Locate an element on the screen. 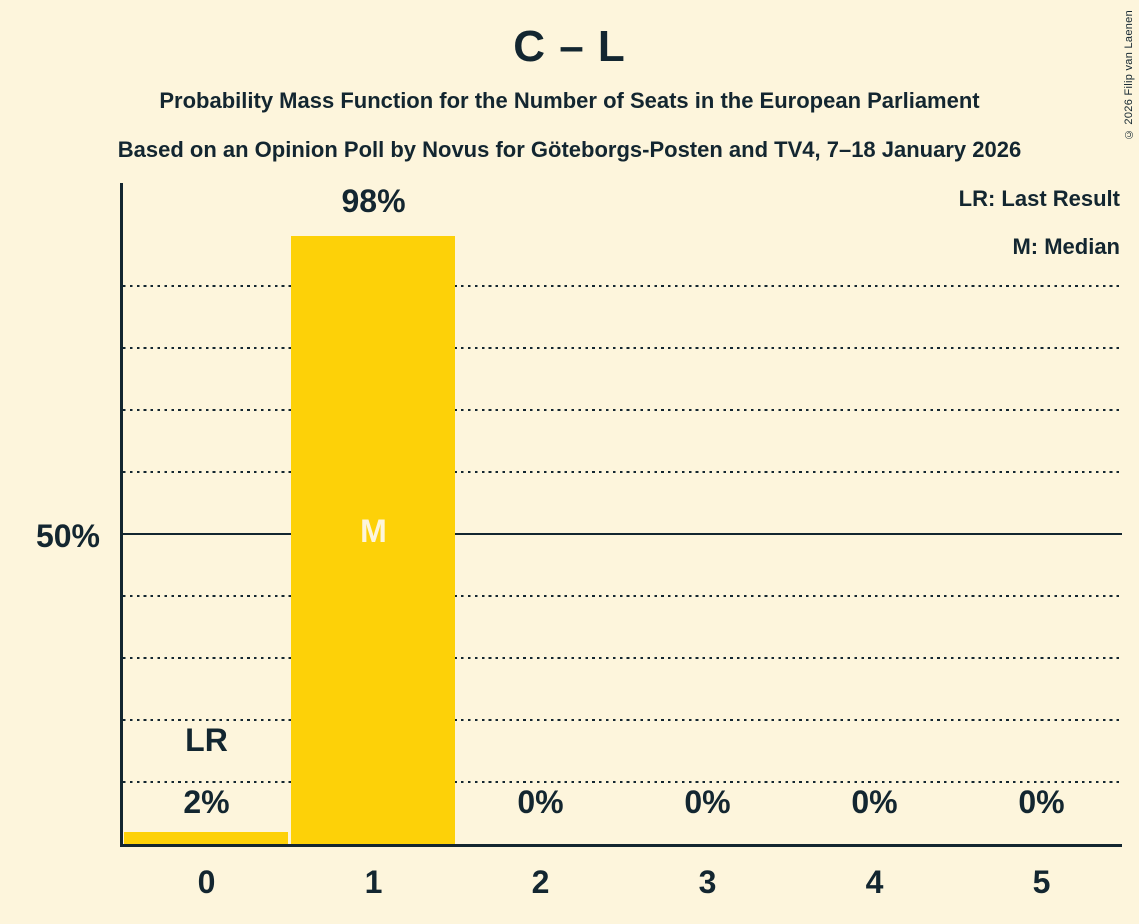 Image resolution: width=1139 pixels, height=924 pixels. bar-value-label: 2% is located at coordinates (206, 802).